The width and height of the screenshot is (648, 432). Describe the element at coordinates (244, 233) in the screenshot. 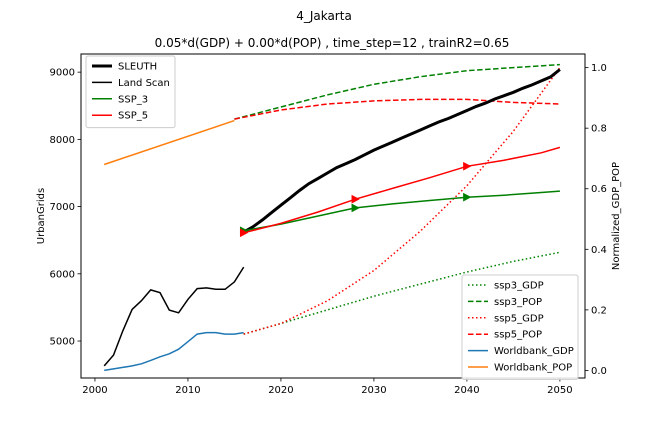

I see `marker-ssp-5-2016` at that location.